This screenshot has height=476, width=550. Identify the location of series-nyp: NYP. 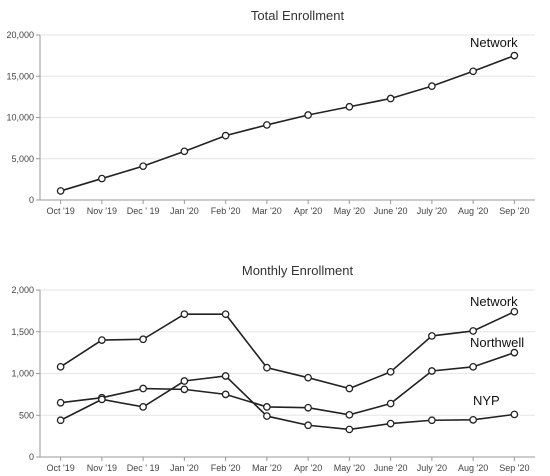
(287, 403).